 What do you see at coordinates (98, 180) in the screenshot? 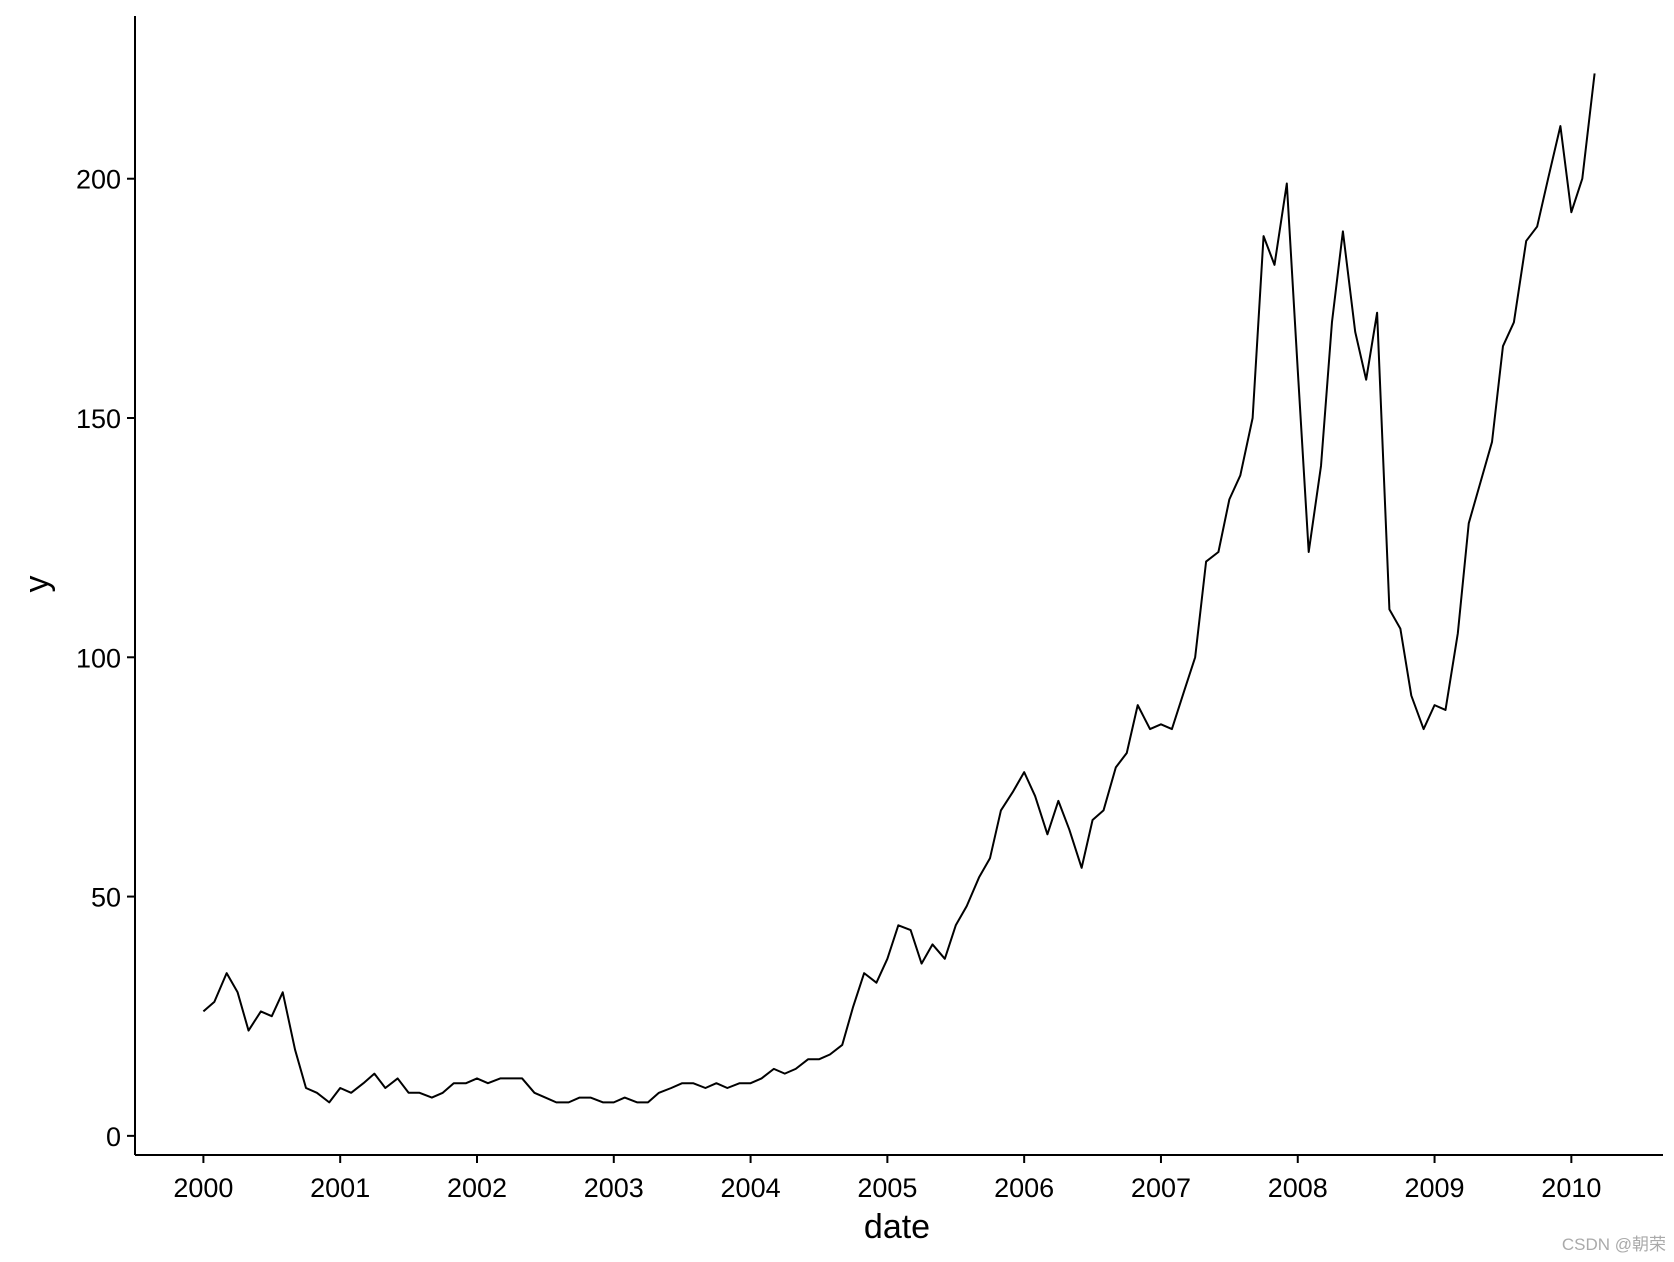
I see `y-tick-label: 200` at bounding box center [98, 180].